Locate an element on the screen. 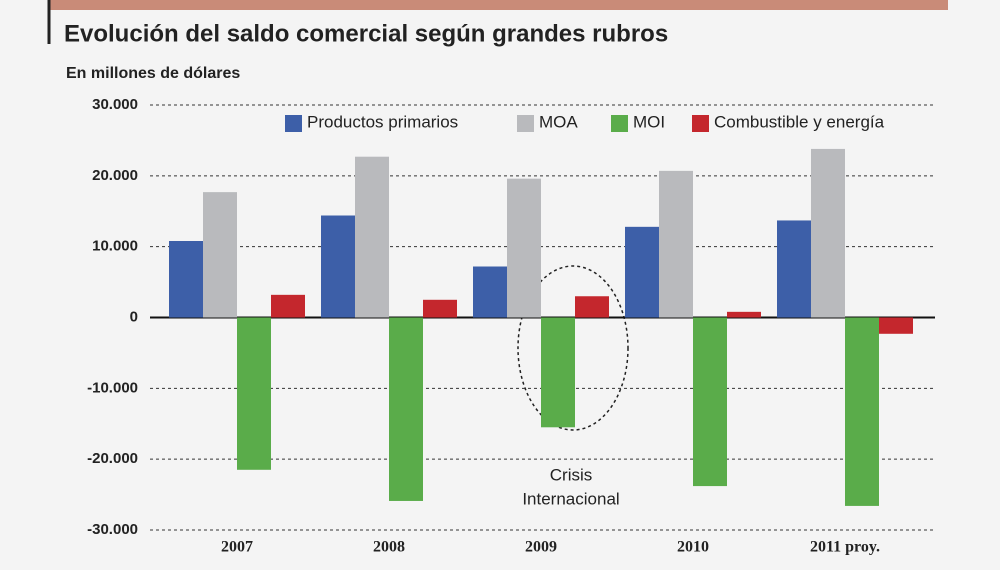  y-tick-label: 30.000 is located at coordinates (115, 104).